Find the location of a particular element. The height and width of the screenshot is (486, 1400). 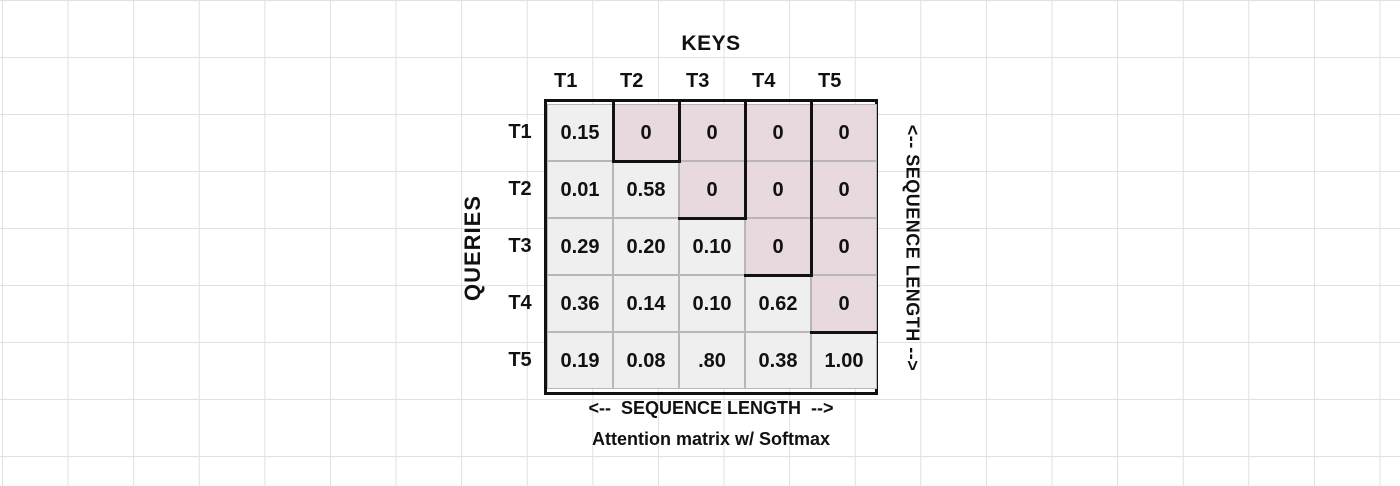

matrix-cell: 0.58 is located at coordinates (646, 189).